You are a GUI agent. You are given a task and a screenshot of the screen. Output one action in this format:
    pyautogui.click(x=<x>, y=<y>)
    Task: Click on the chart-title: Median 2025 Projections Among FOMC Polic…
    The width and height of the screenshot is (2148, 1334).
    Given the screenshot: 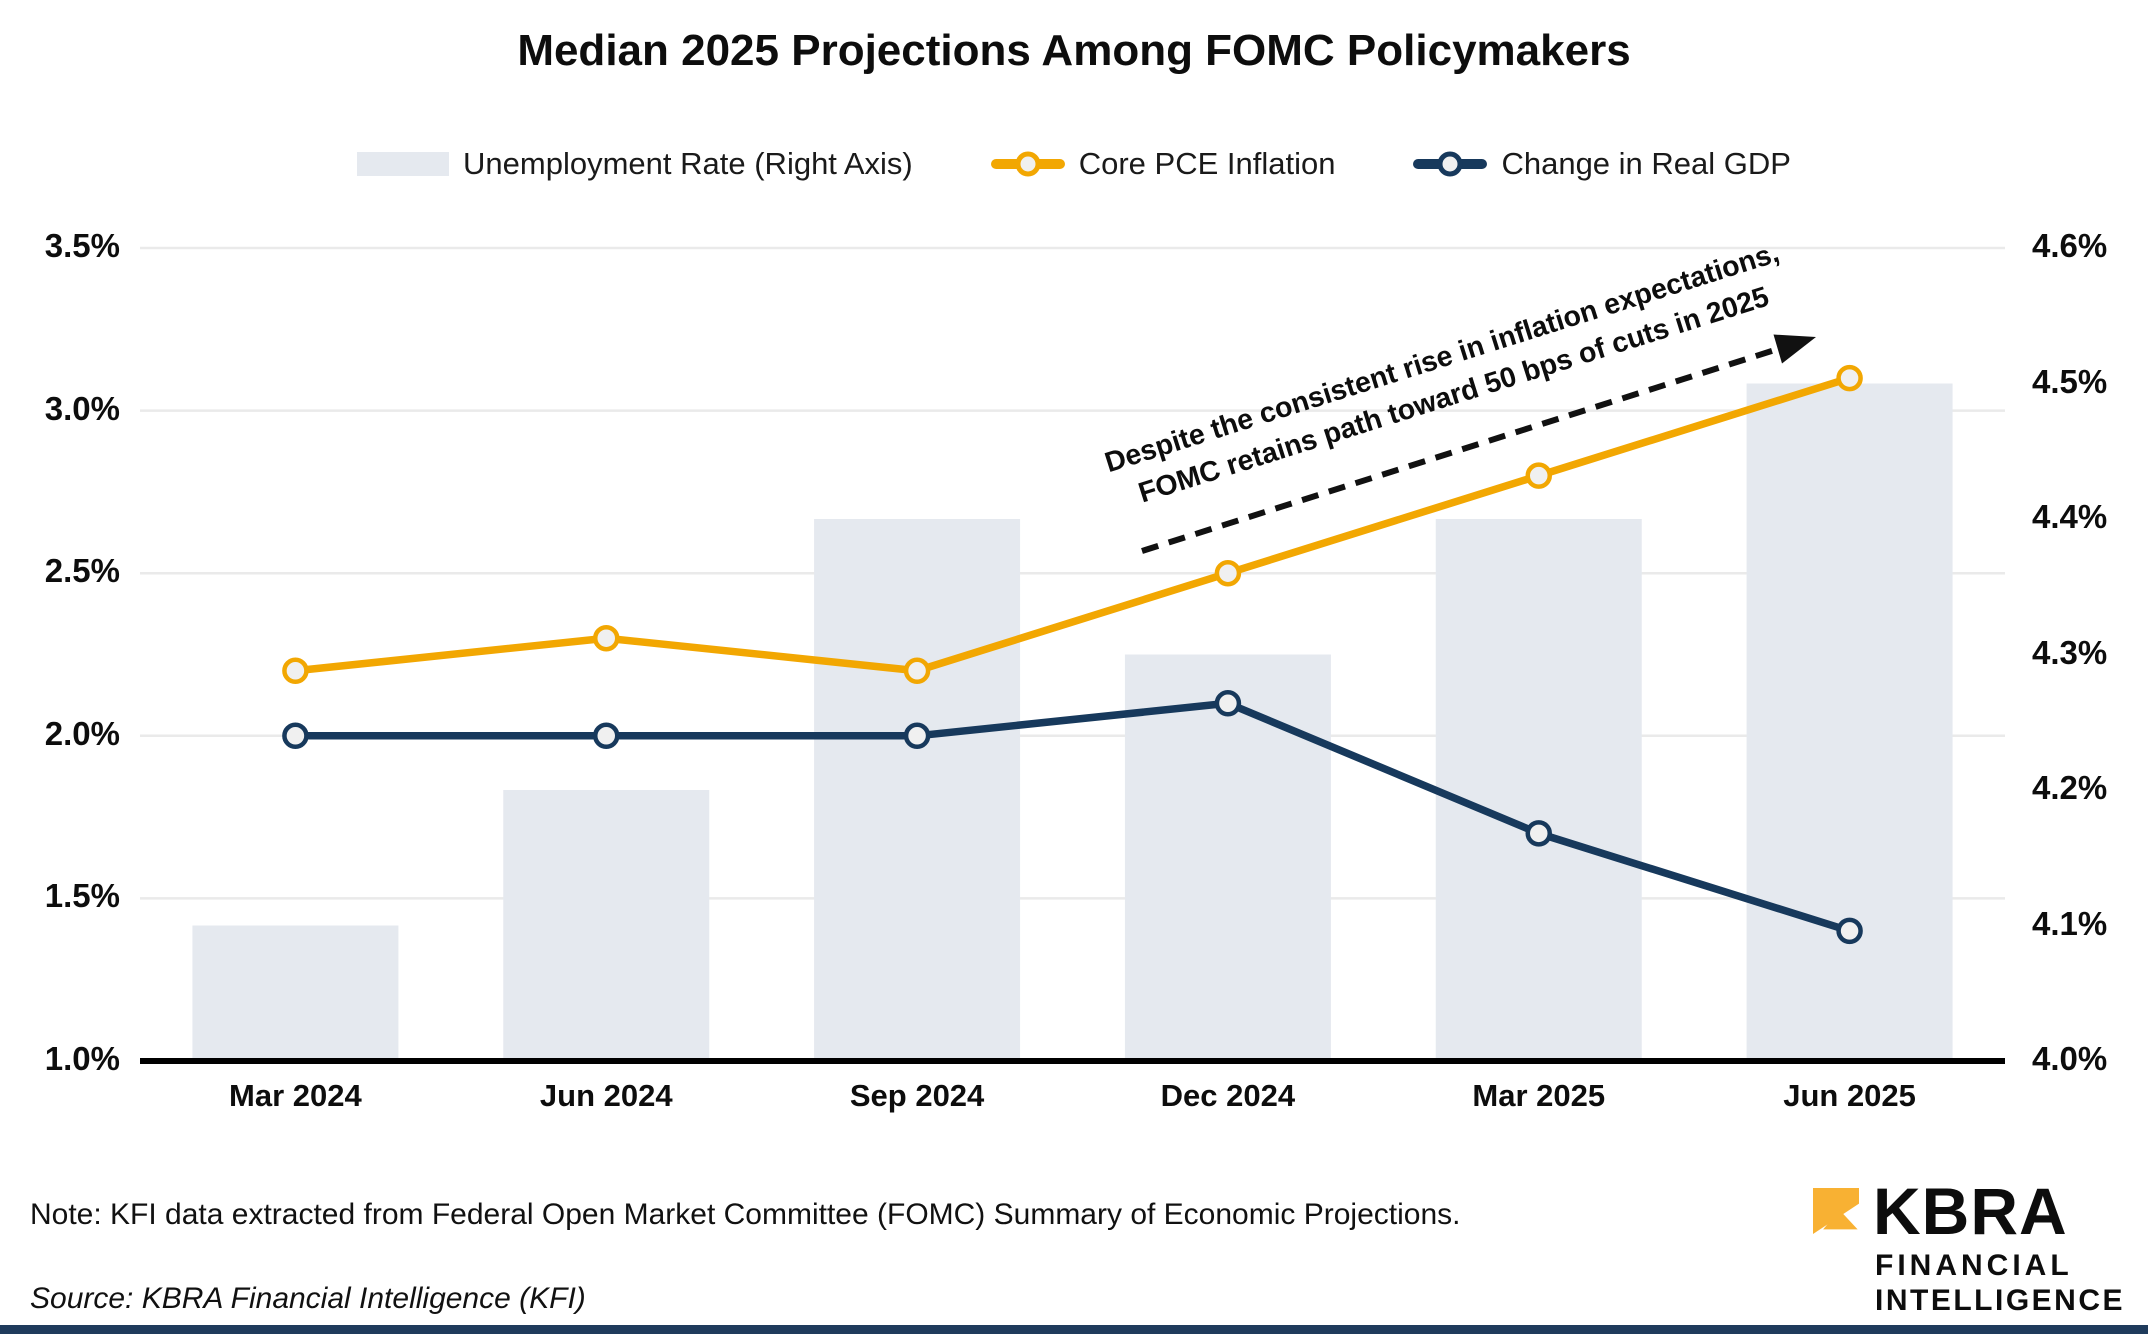 What is the action you would take?
    pyautogui.click(x=1074, y=50)
    